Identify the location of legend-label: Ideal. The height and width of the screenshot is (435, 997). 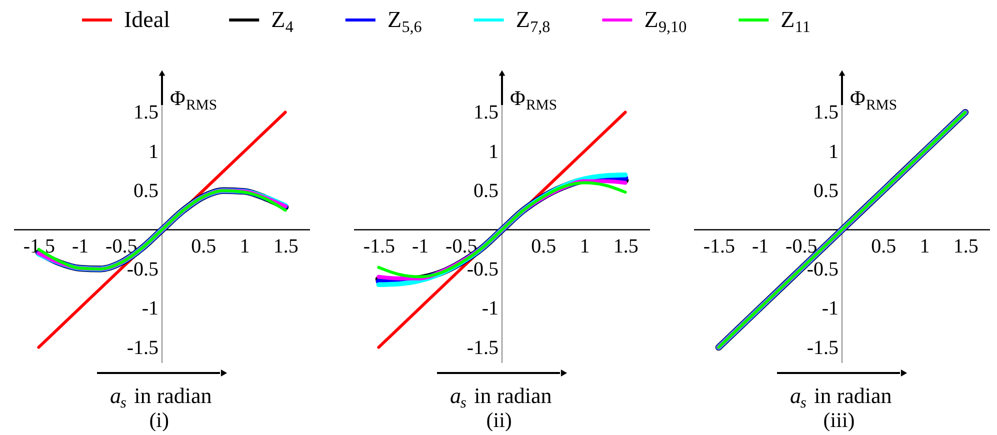
(147, 19).